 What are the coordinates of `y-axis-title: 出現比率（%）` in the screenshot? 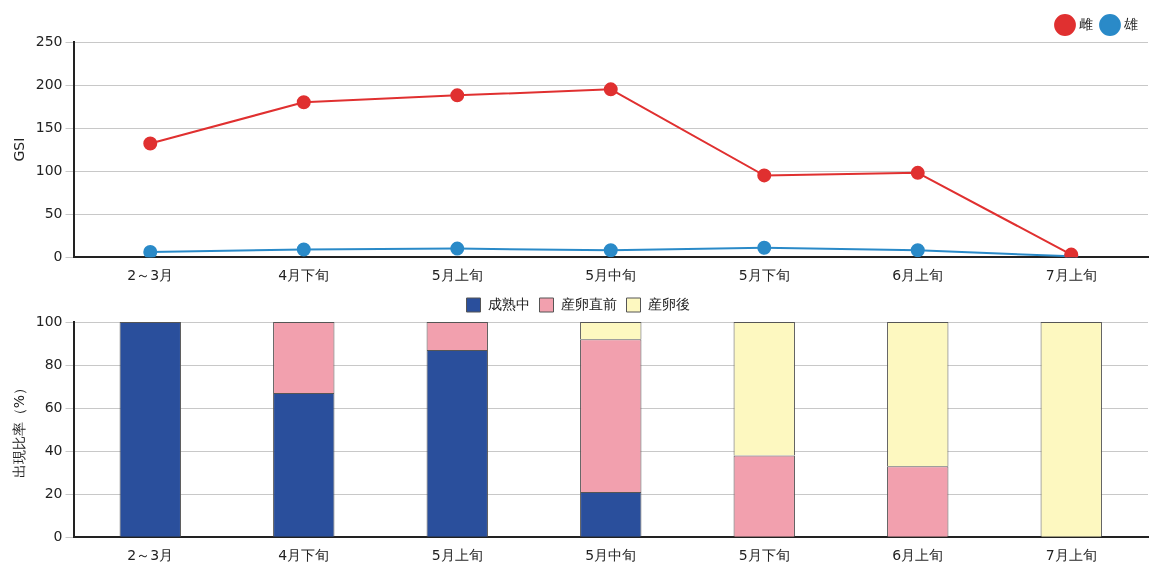 It's located at (19, 429).